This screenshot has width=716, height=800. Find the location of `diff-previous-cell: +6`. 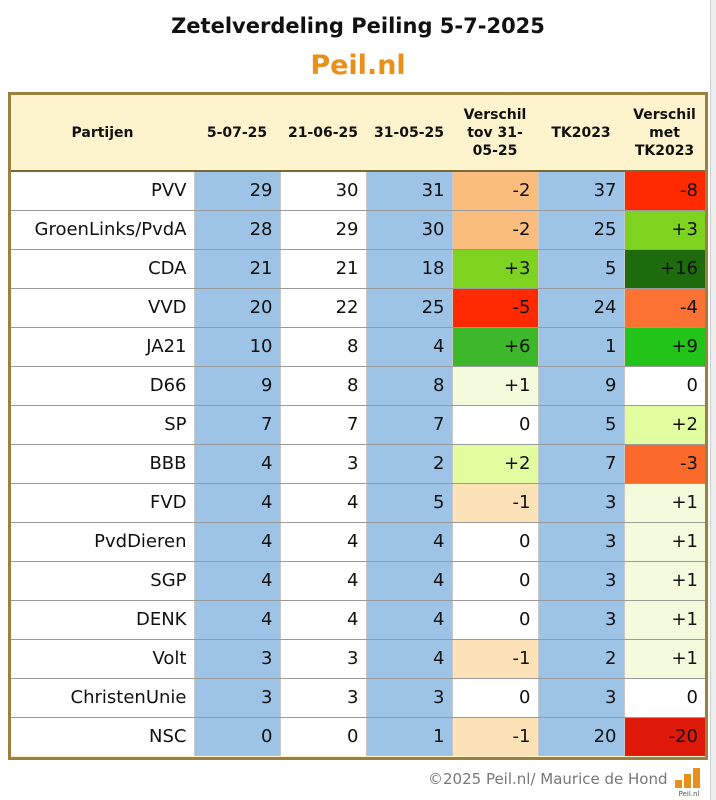

diff-previous-cell: +6 is located at coordinates (494, 347).